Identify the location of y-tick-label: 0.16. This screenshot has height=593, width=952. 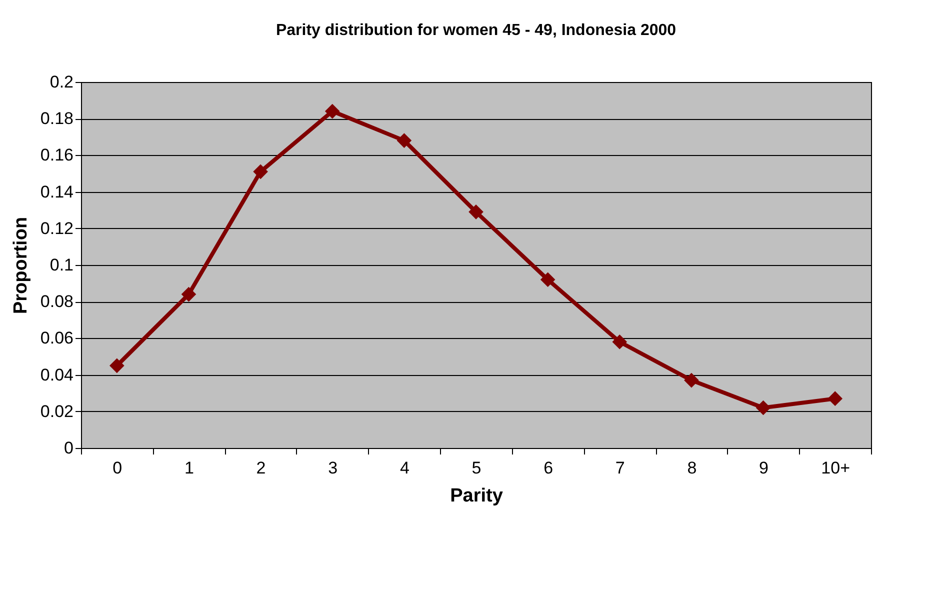
(57, 155).